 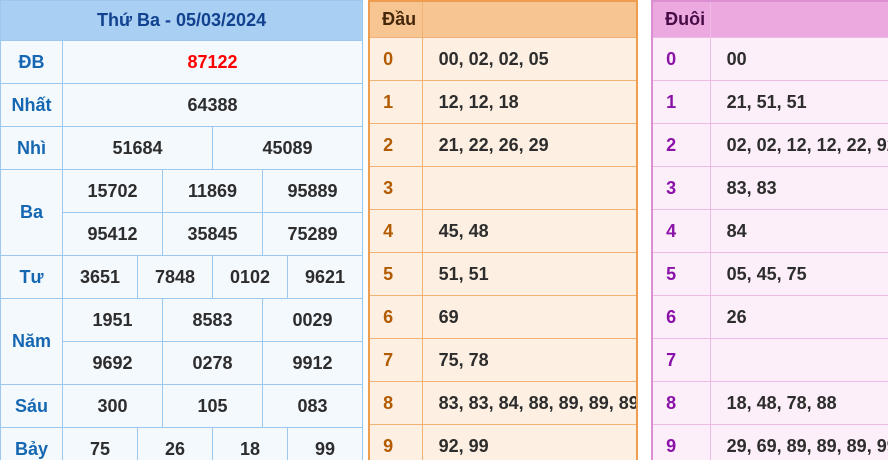 I want to click on results-date-title: Thứ Ba - 05/03/2024, so click(x=182, y=20).